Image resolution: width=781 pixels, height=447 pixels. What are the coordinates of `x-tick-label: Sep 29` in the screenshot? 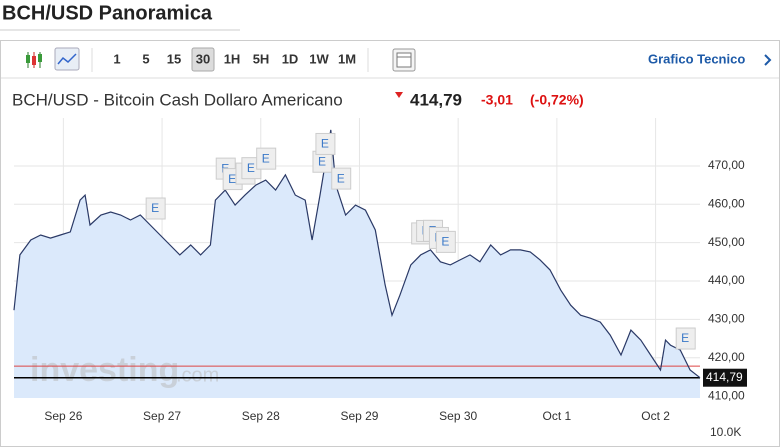 It's located at (359, 416).